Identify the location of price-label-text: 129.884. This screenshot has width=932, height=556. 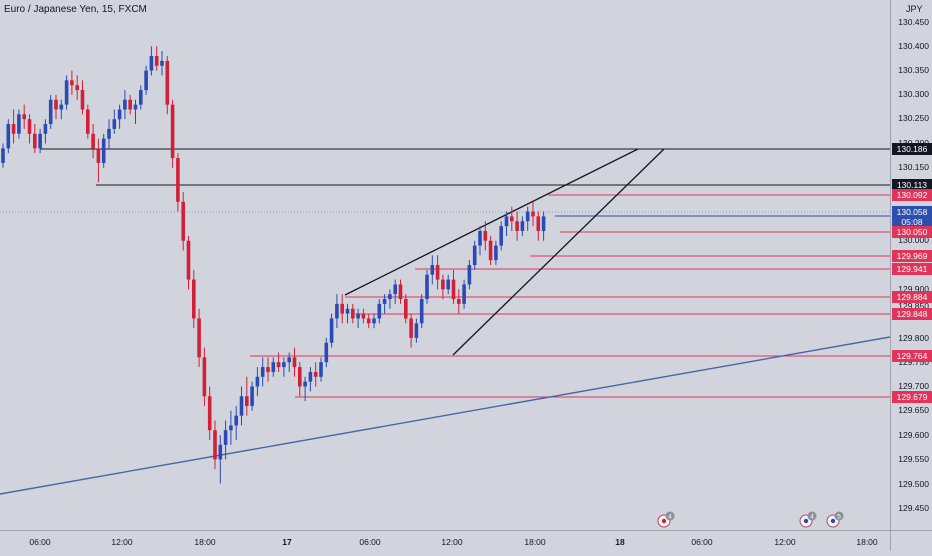
(912, 297).